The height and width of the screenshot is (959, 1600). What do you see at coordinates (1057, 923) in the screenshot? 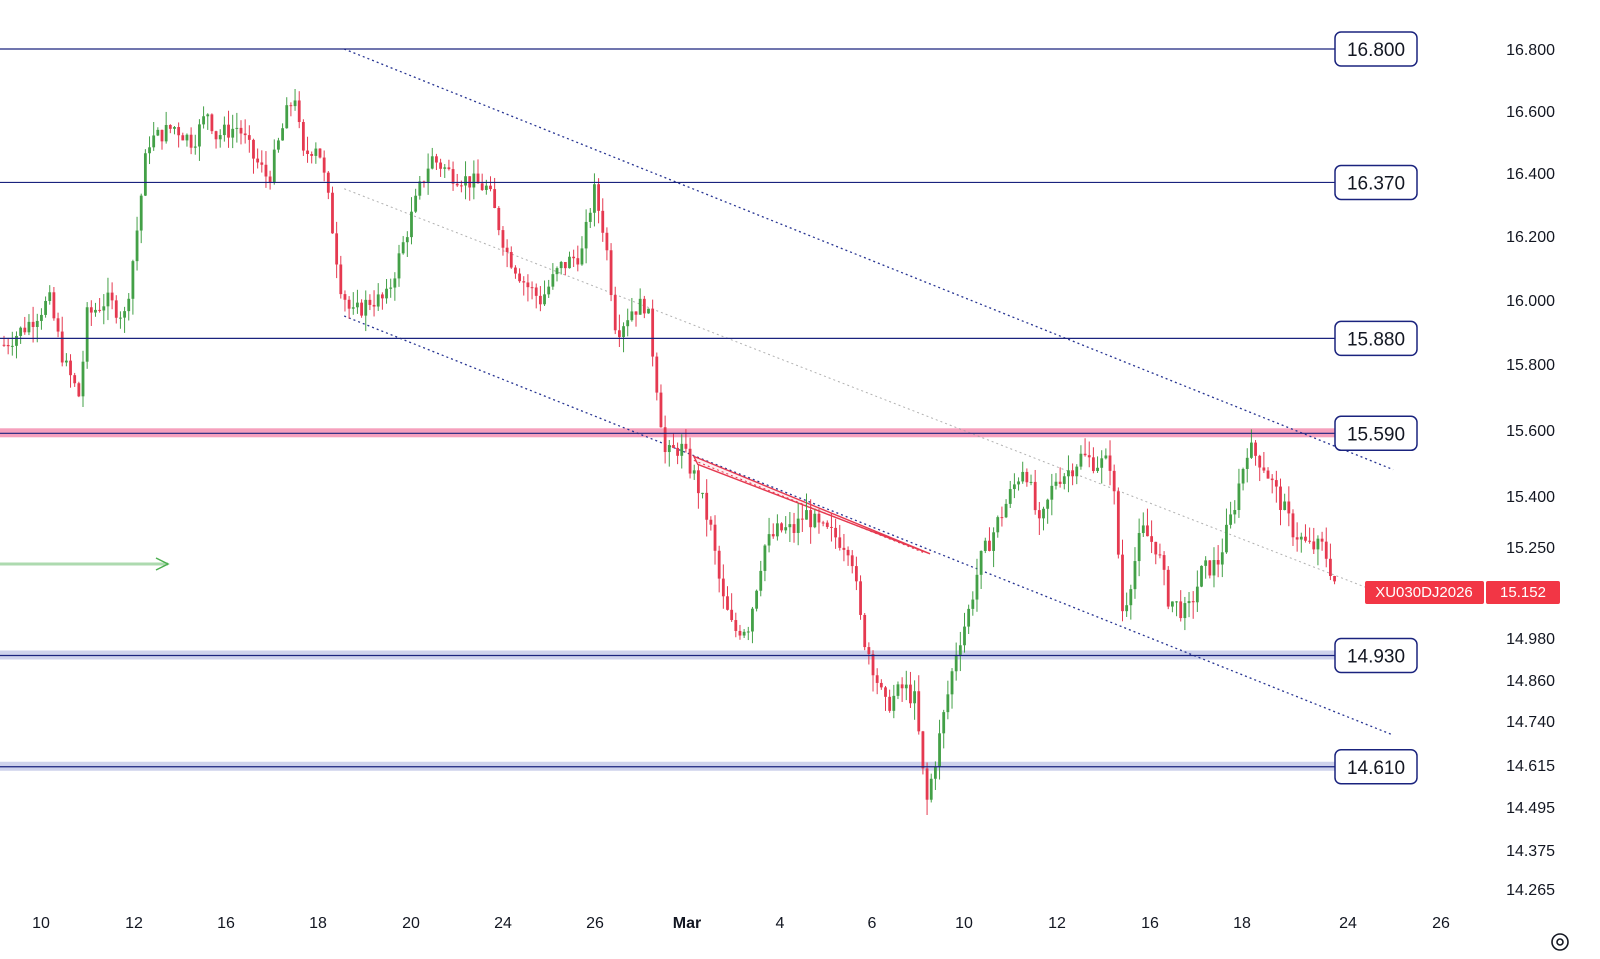
I see `x-tick-label: 12` at bounding box center [1057, 923].